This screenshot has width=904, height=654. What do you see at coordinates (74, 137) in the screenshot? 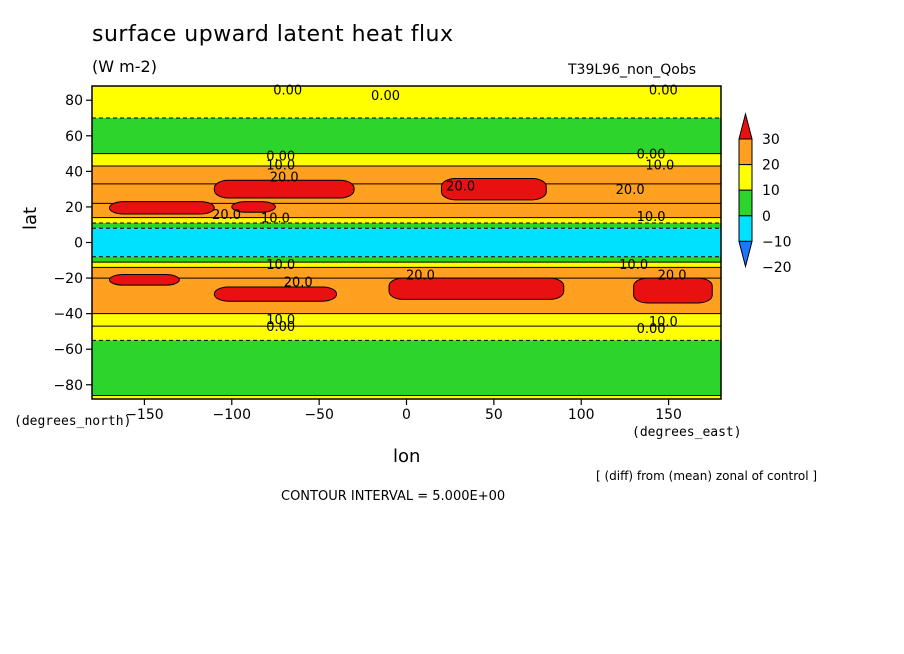
I see `y-tick-label: 60` at bounding box center [74, 137].